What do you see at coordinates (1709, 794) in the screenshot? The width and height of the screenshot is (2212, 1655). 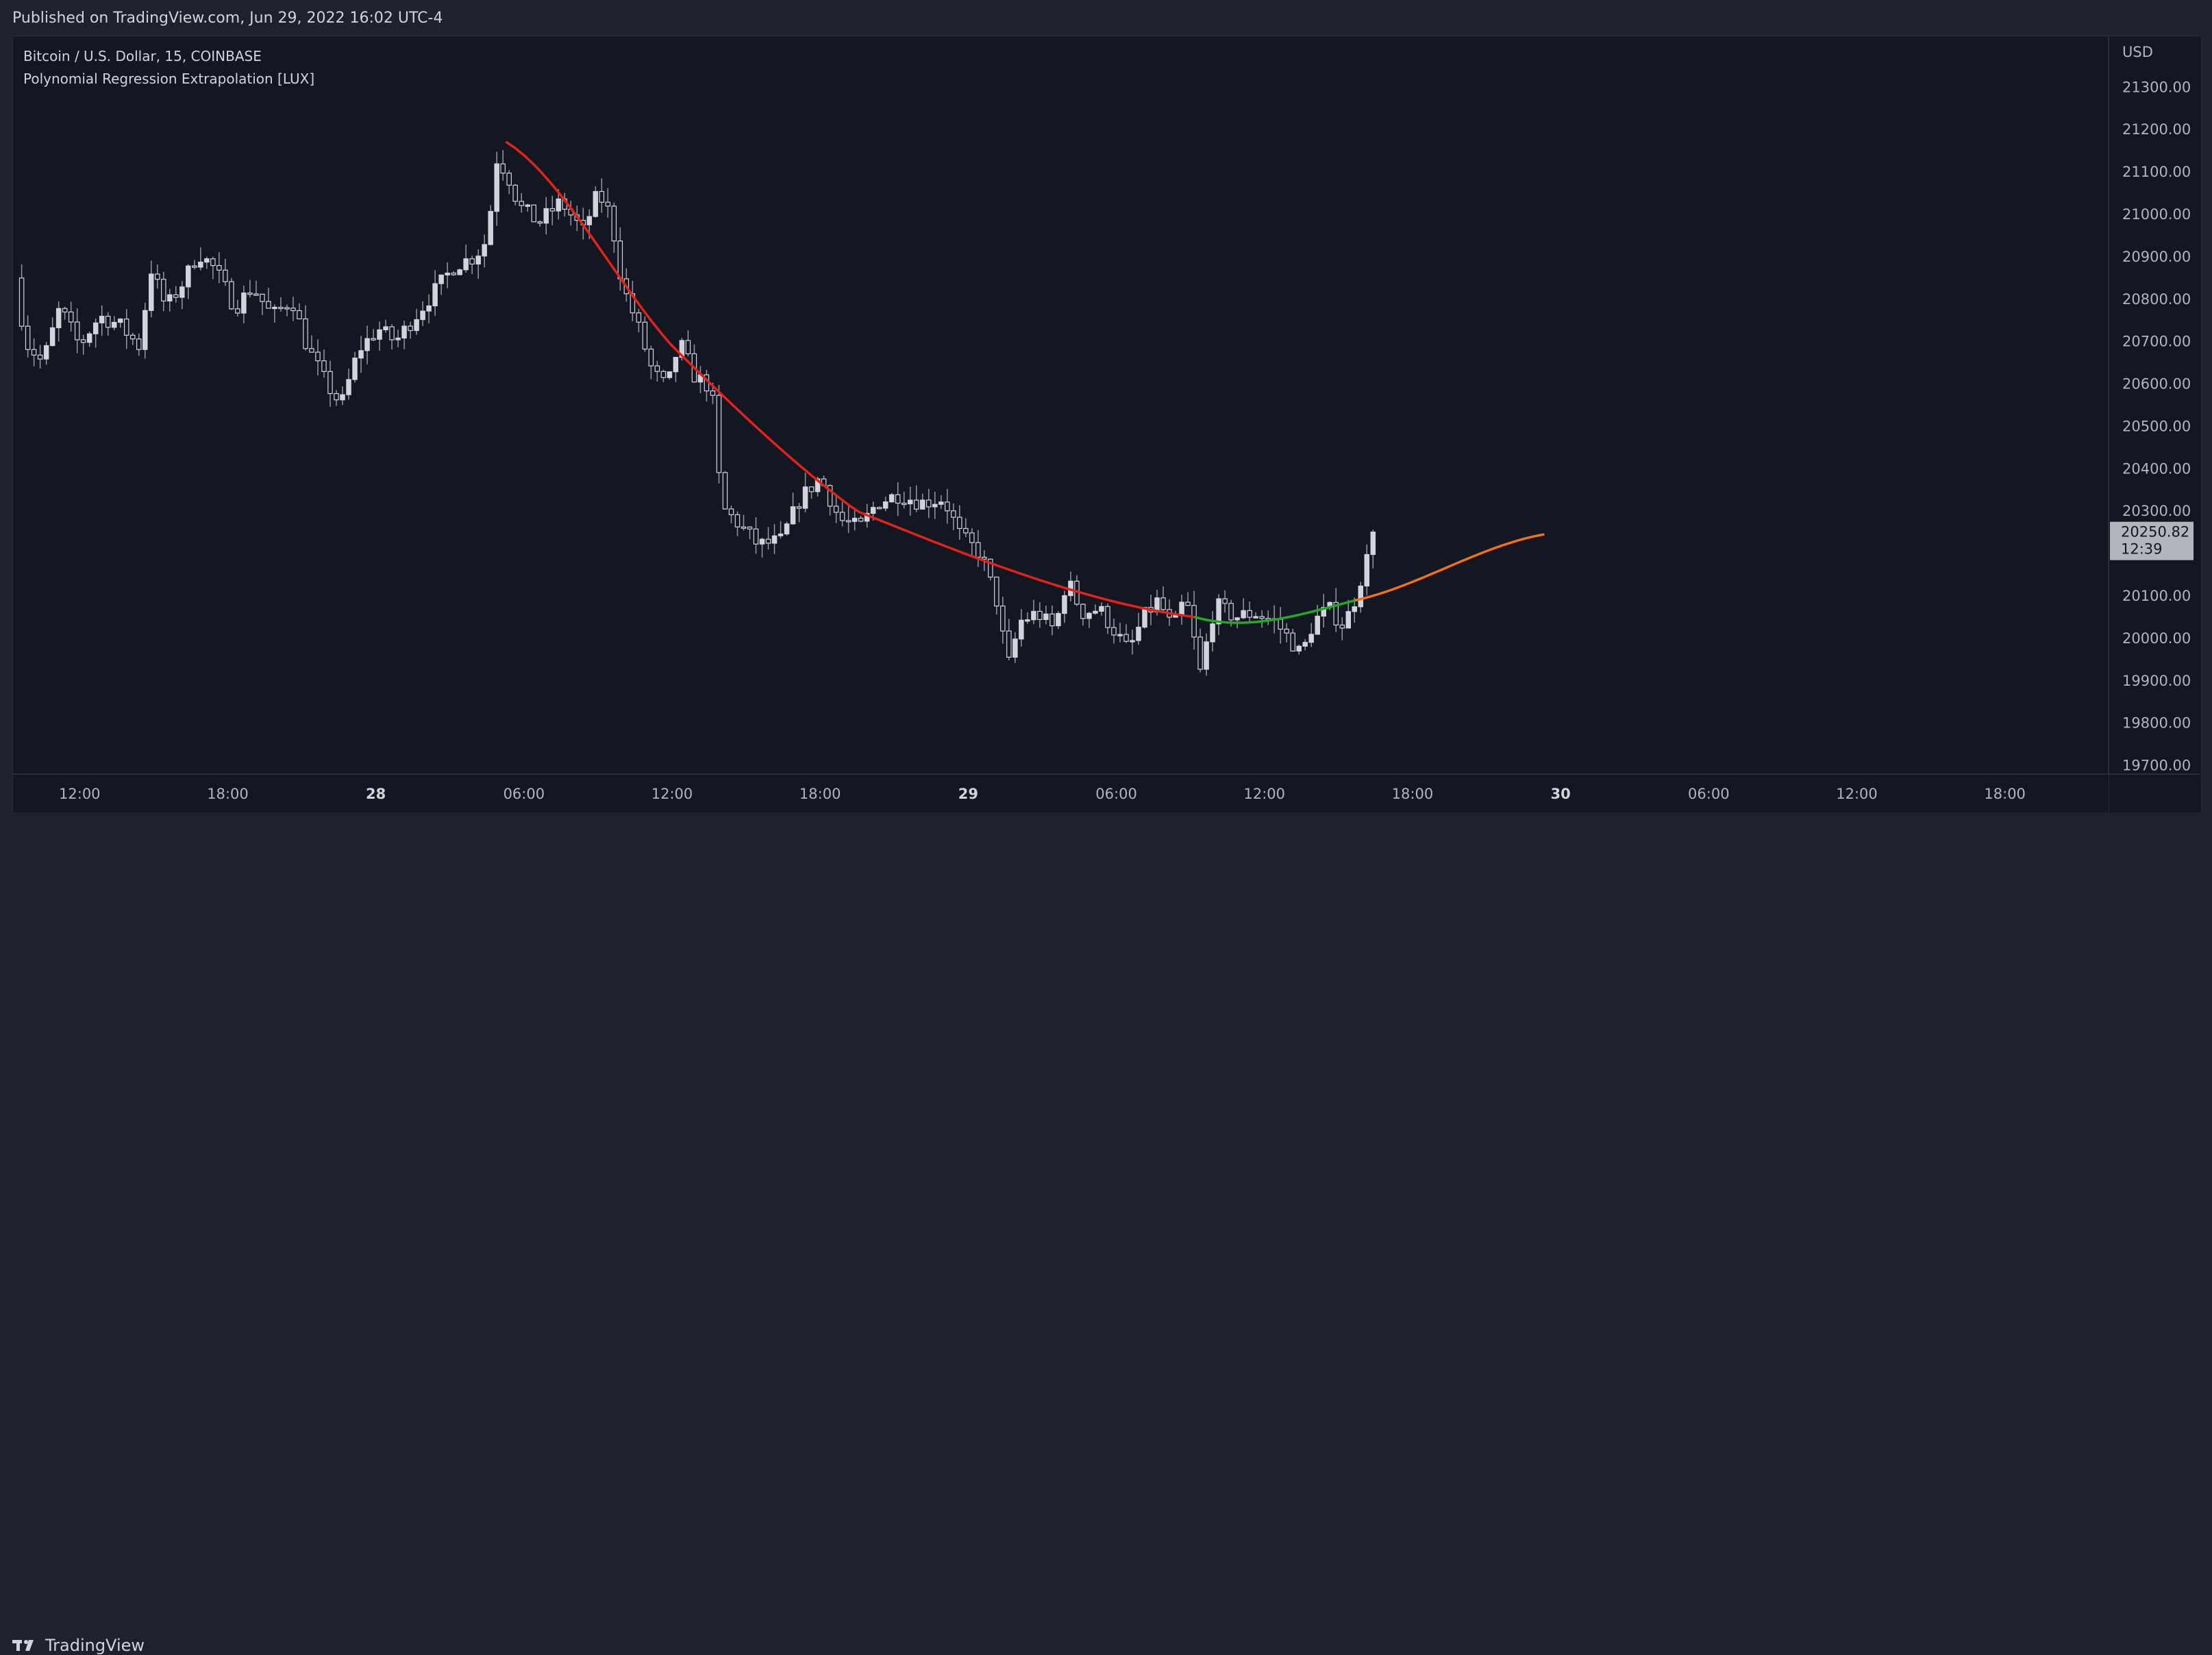 I see `time-tick-label: 06:00` at bounding box center [1709, 794].